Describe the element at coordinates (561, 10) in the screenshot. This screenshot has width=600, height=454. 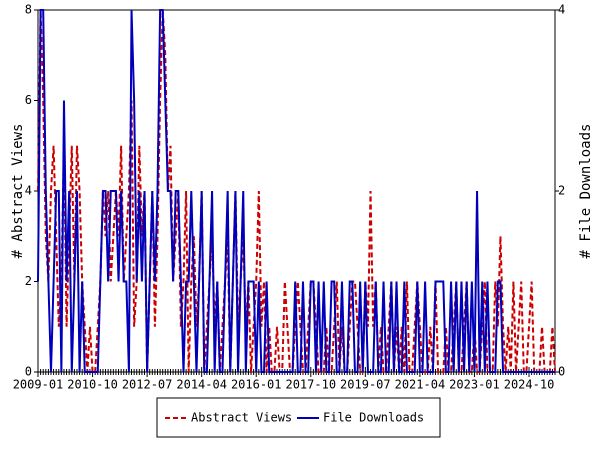
I see `y2-tick-label: 4` at that location.